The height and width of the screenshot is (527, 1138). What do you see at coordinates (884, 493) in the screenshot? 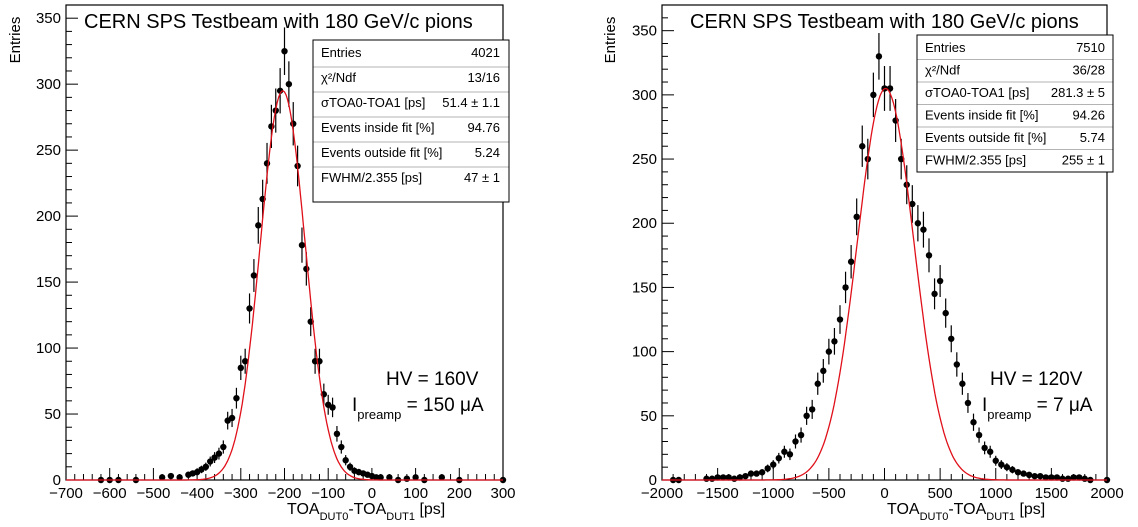
I see `right-x-tick-label: 0` at bounding box center [884, 493].